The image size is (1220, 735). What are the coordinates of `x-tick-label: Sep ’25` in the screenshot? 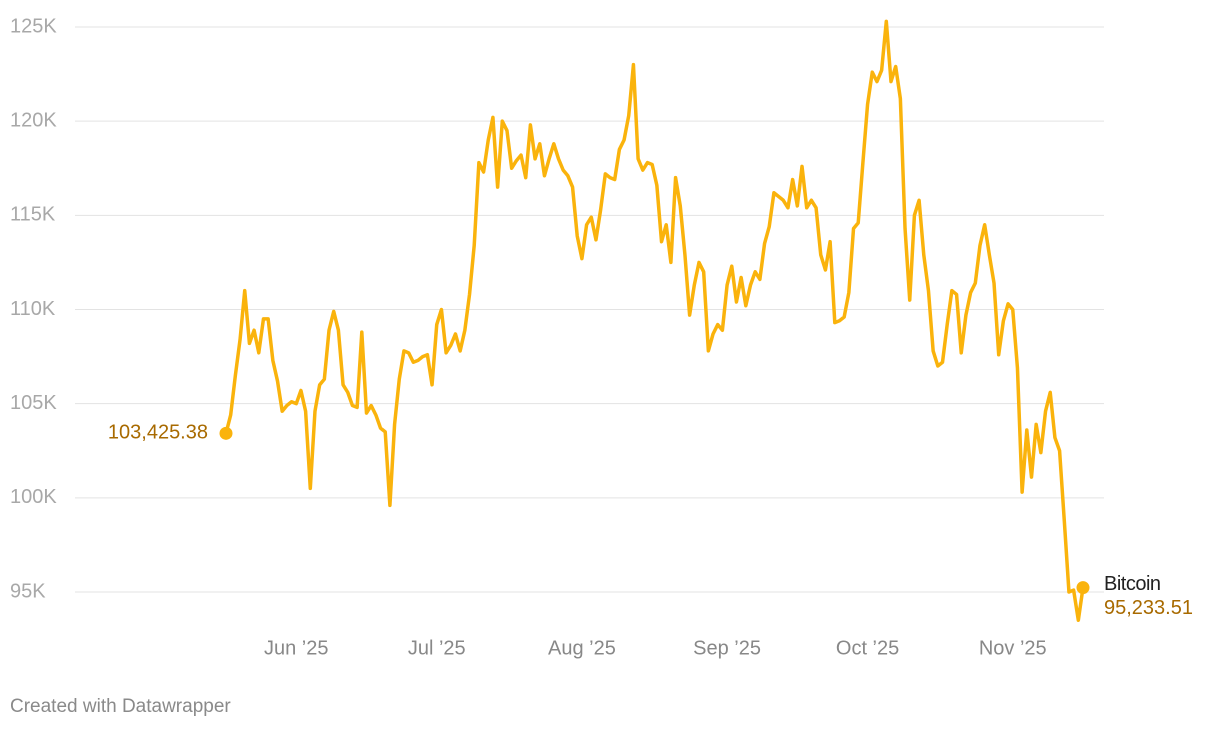 It's located at (727, 648).